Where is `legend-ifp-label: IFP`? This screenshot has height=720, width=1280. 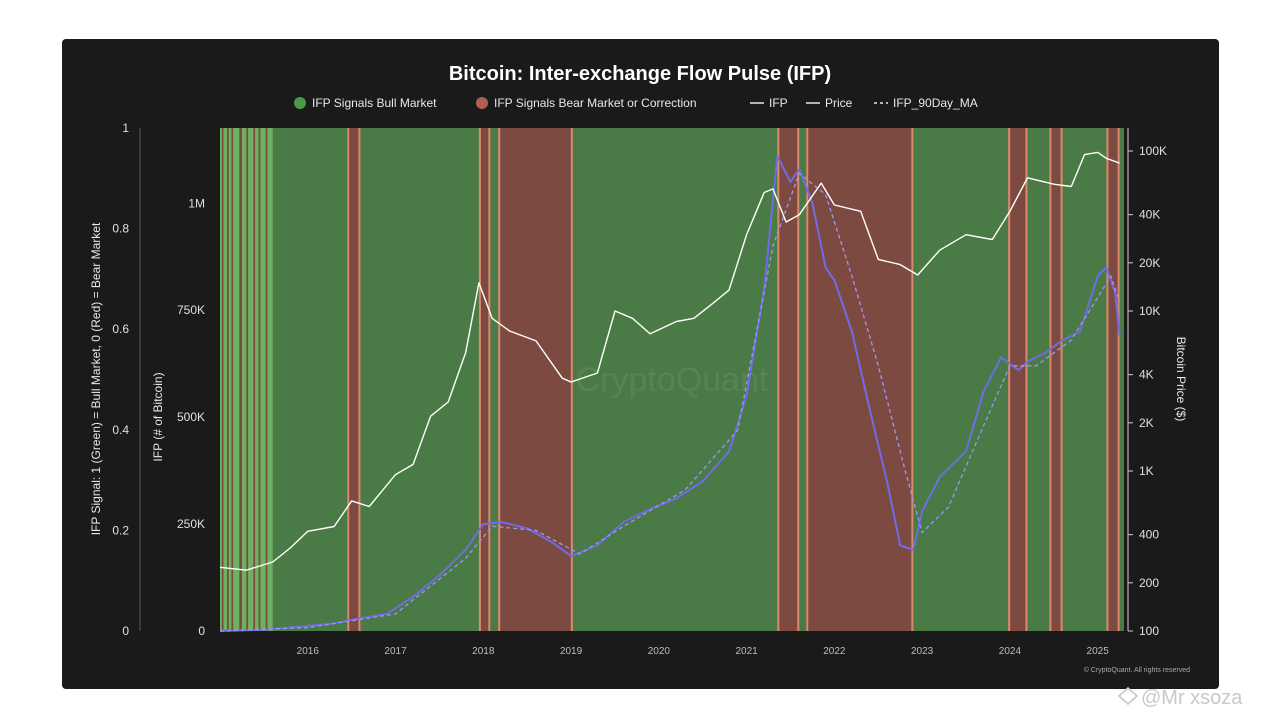
legend-ifp-label: IFP is located at coordinates (778, 103).